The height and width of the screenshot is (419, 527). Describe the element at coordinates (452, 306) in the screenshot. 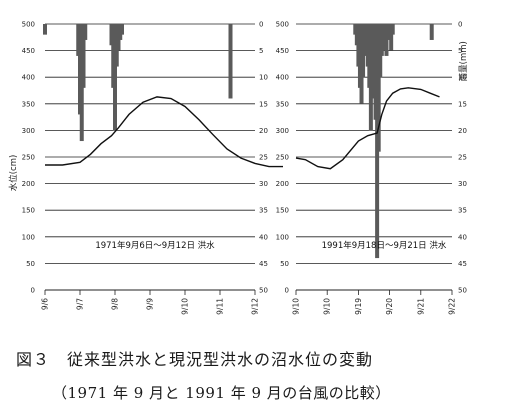

I see `x-tick-label: 9/22` at that location.